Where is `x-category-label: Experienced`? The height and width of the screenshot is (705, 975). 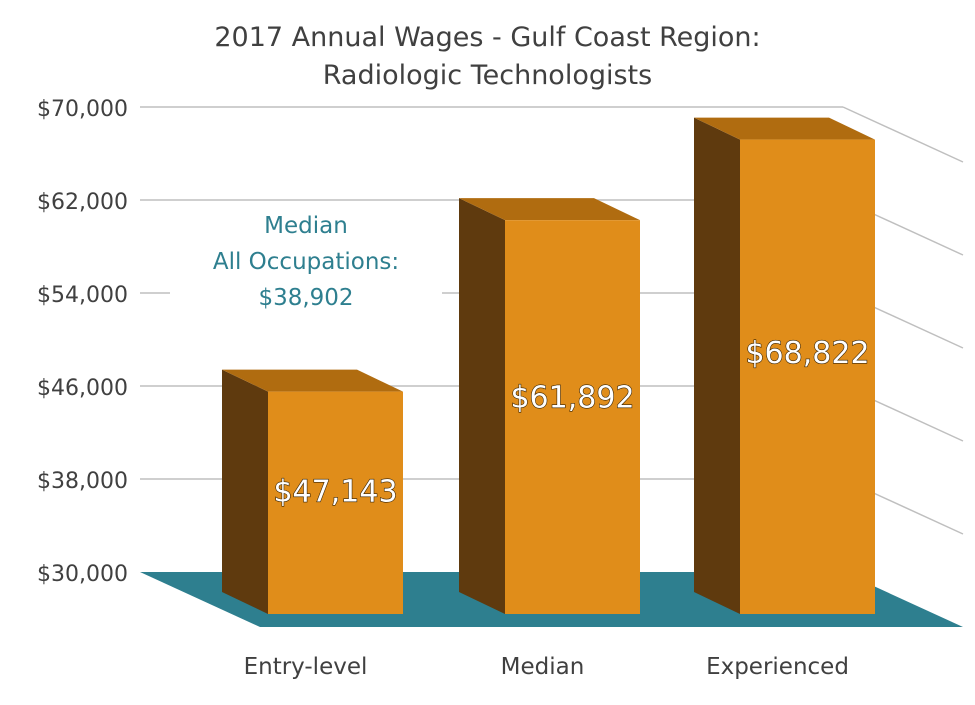
x-category-label: Experienced is located at coordinates (777, 667).